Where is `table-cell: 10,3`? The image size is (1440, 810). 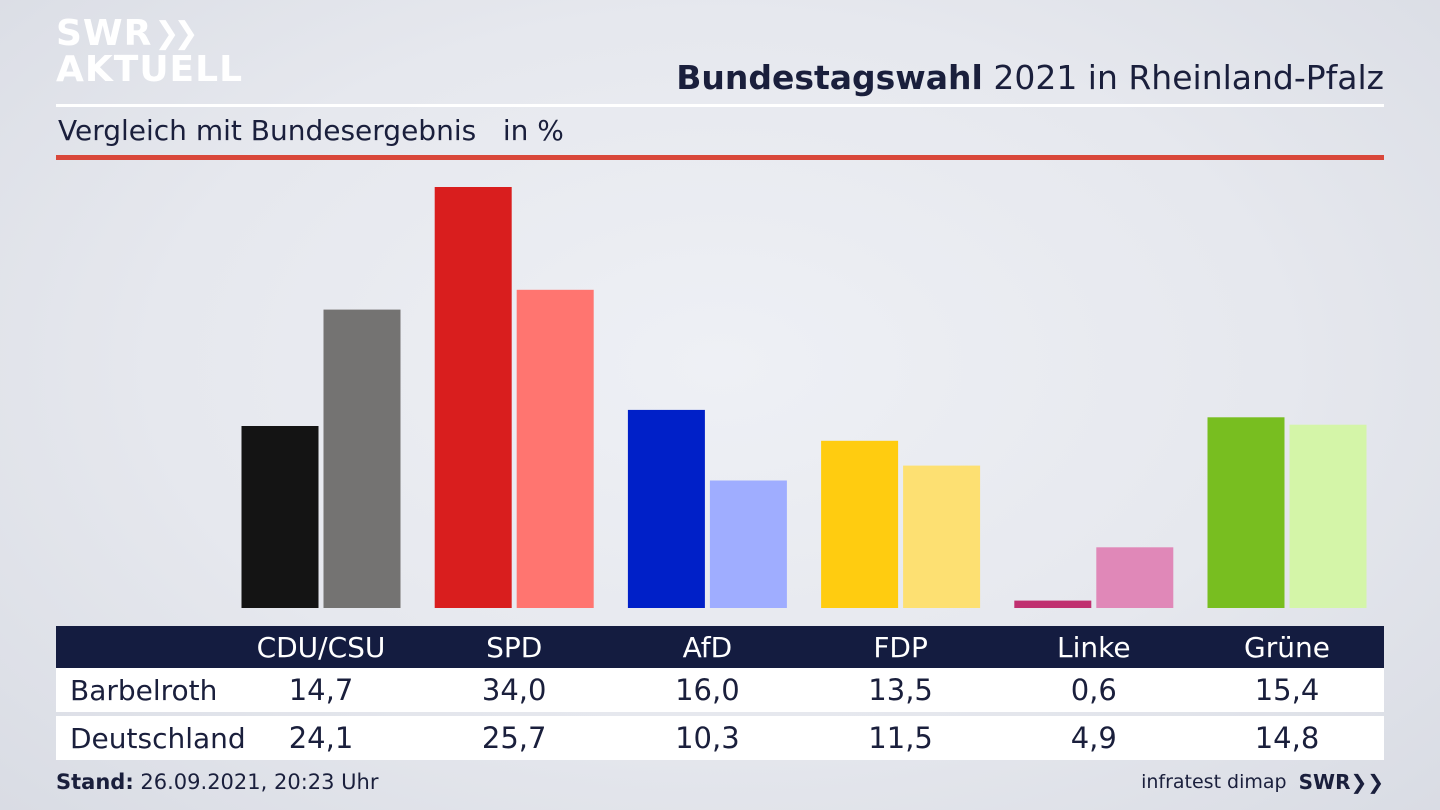
table-cell: 10,3 is located at coordinates (707, 738).